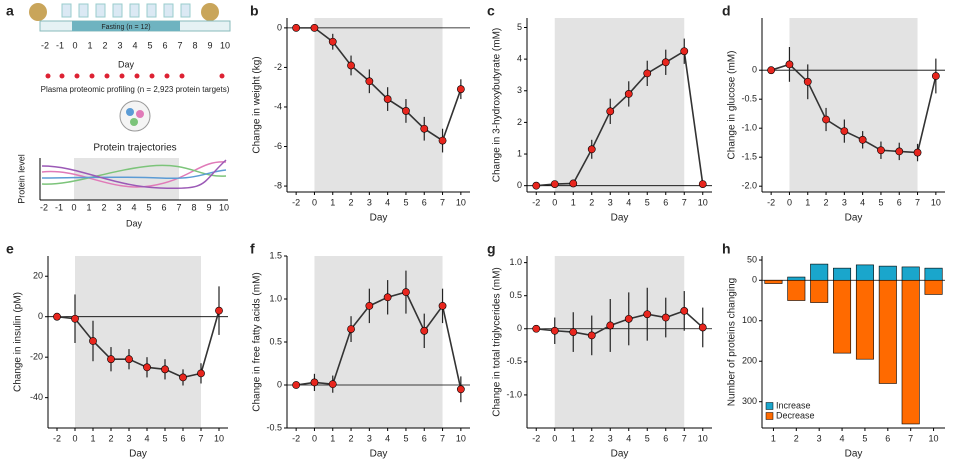 The height and width of the screenshot is (468, 960). Describe the element at coordinates (135, 116) in the screenshot. I see `protein-icon` at that location.